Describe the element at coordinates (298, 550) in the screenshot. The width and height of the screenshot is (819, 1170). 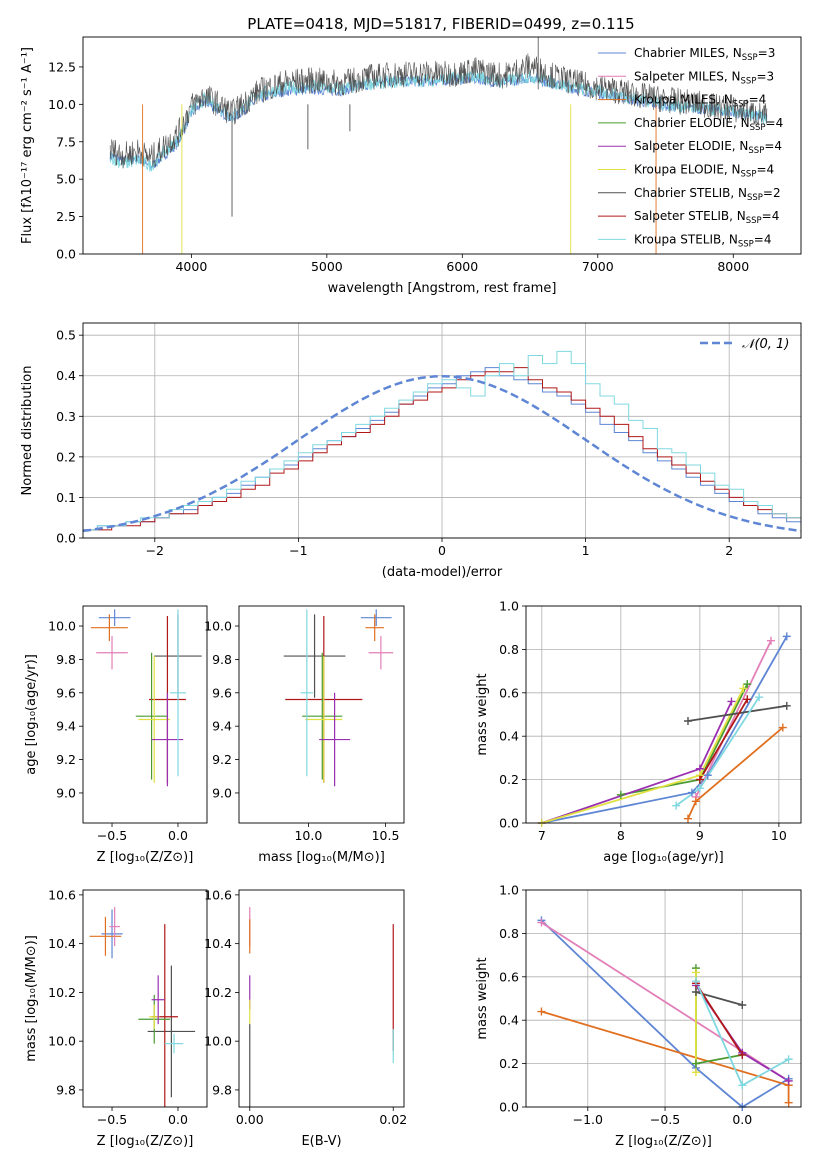
I see `x-tick-label: −1` at that location.